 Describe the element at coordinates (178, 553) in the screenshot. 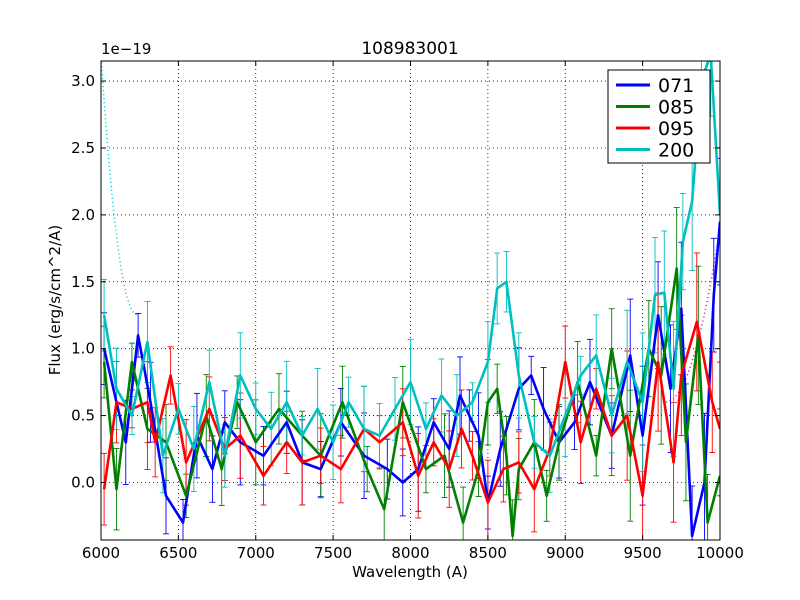

I see `x-tick-label: 6500` at that location.